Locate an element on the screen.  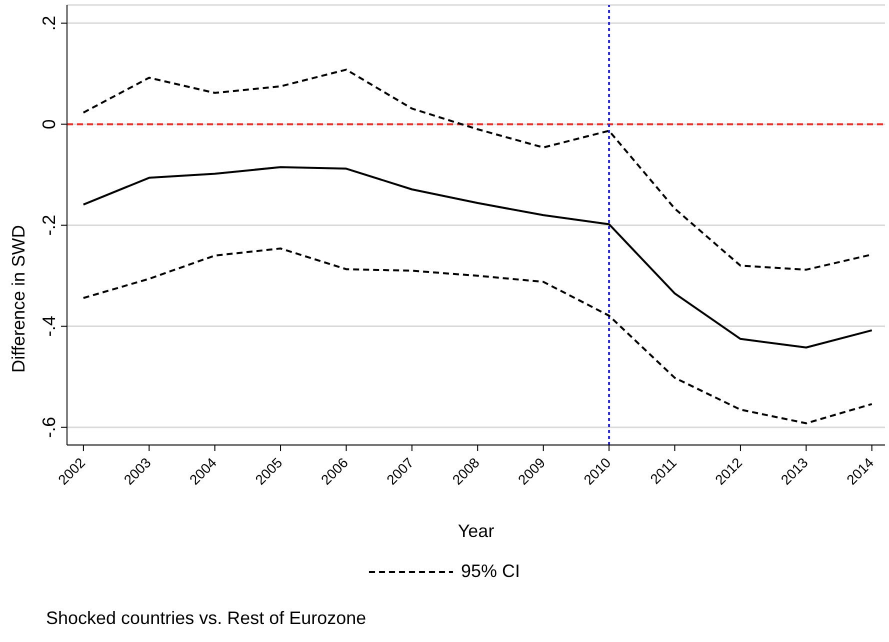
y-tick-label: .2 is located at coordinates (49, 23).